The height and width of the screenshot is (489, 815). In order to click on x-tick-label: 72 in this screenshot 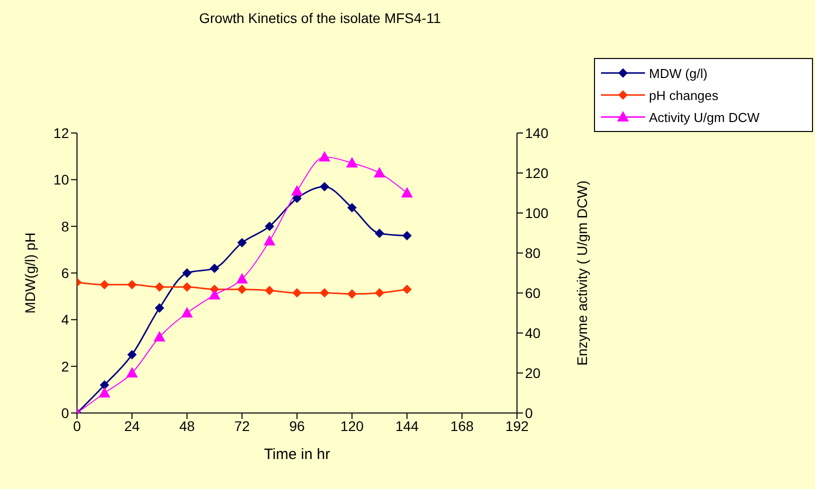, I will do `click(242, 426)`.